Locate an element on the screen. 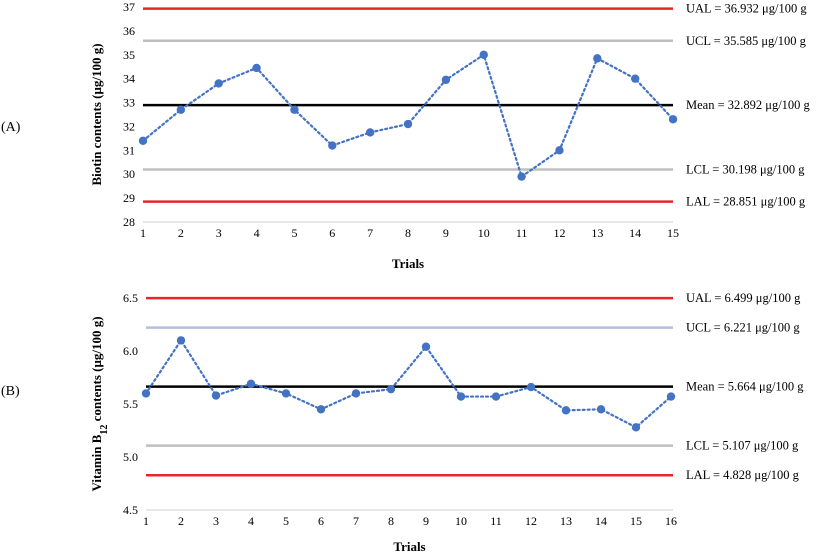 This screenshot has width=827, height=554. reference-line-label: LCL = 5.107 μg/100 g is located at coordinates (742, 446).